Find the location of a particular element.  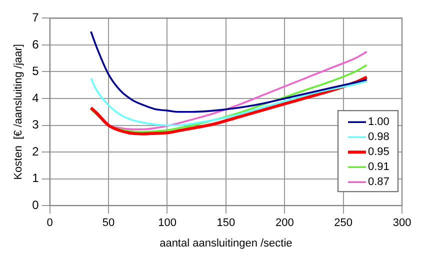

y-tick-label: 7 is located at coordinates (36, 17).